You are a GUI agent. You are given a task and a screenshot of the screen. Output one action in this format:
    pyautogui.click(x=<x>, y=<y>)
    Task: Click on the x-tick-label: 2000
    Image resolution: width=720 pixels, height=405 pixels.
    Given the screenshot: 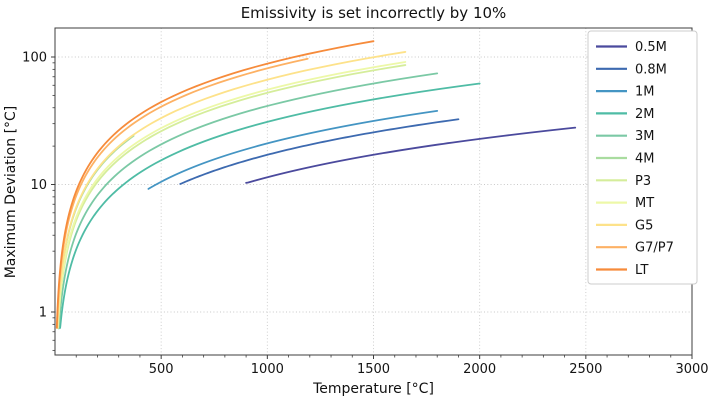 What is the action you would take?
    pyautogui.click(x=479, y=369)
    